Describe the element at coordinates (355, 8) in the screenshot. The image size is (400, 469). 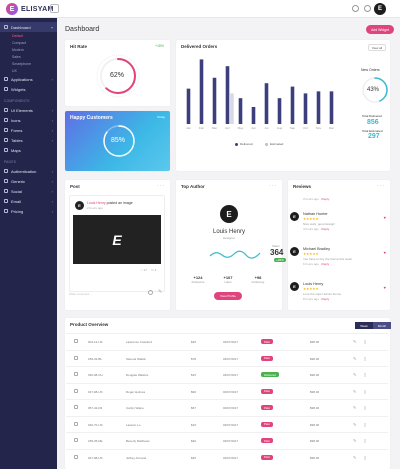
I see `search-icon` at that location.